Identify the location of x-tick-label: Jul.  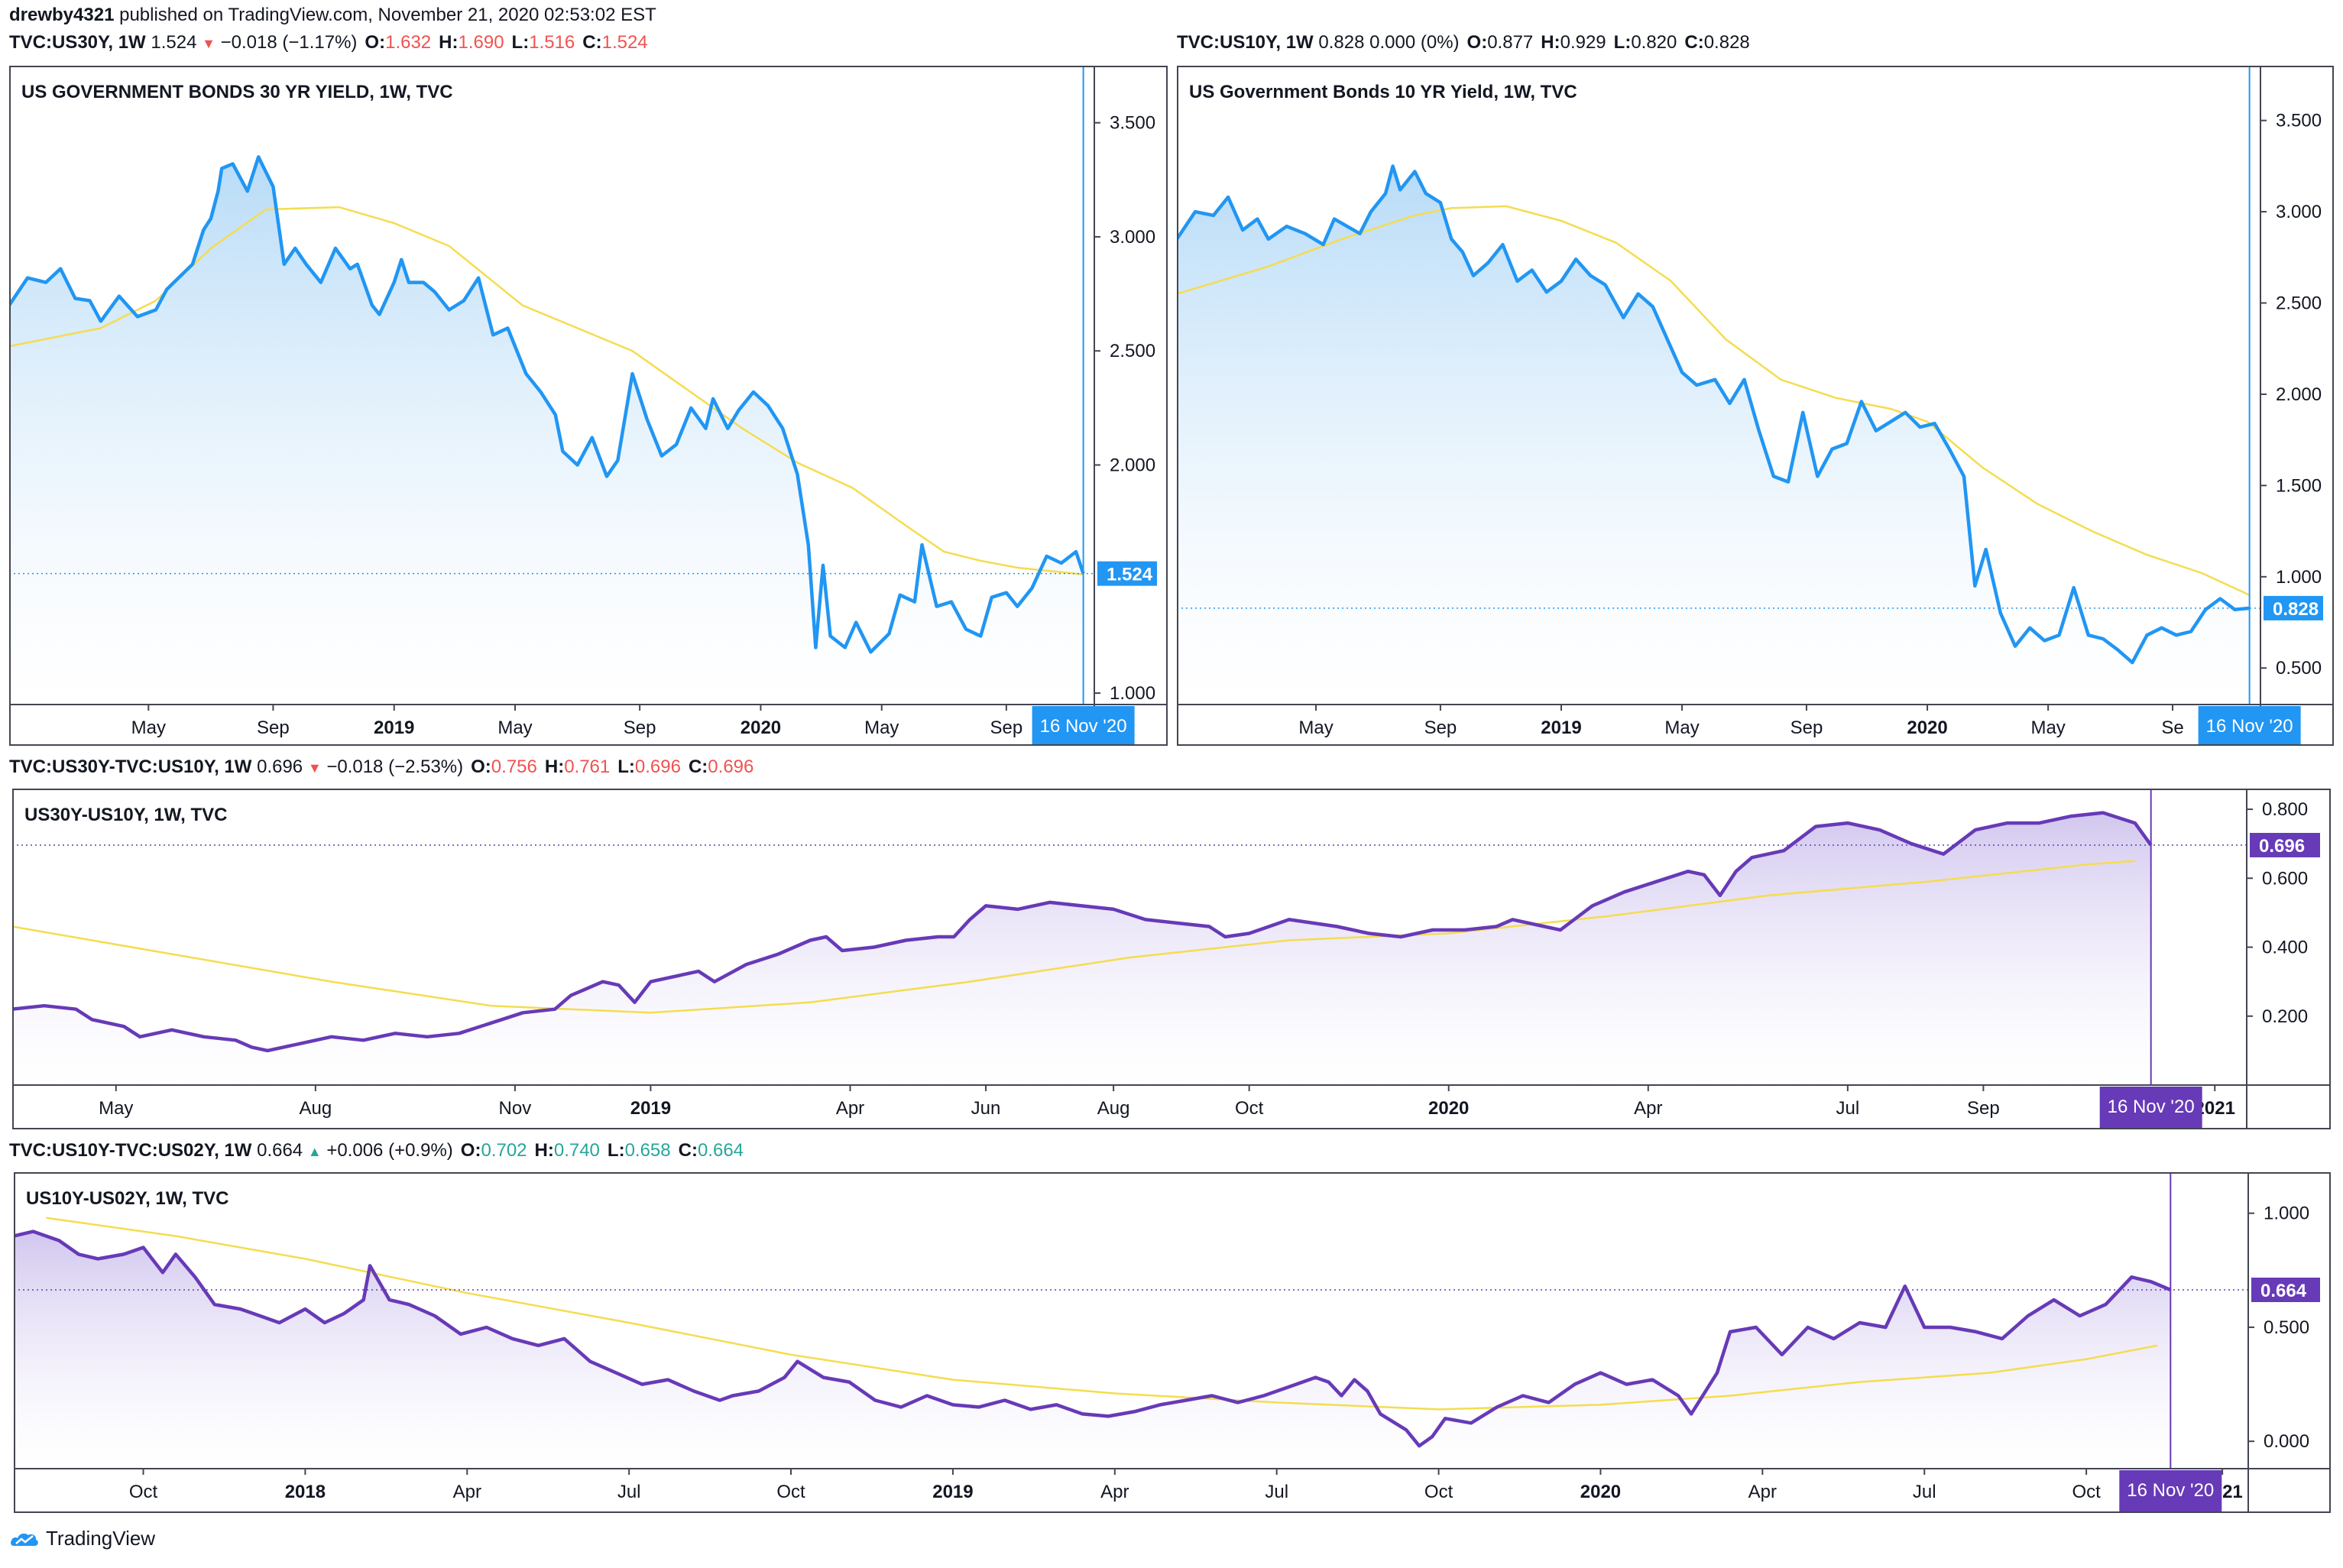
(1924, 1492).